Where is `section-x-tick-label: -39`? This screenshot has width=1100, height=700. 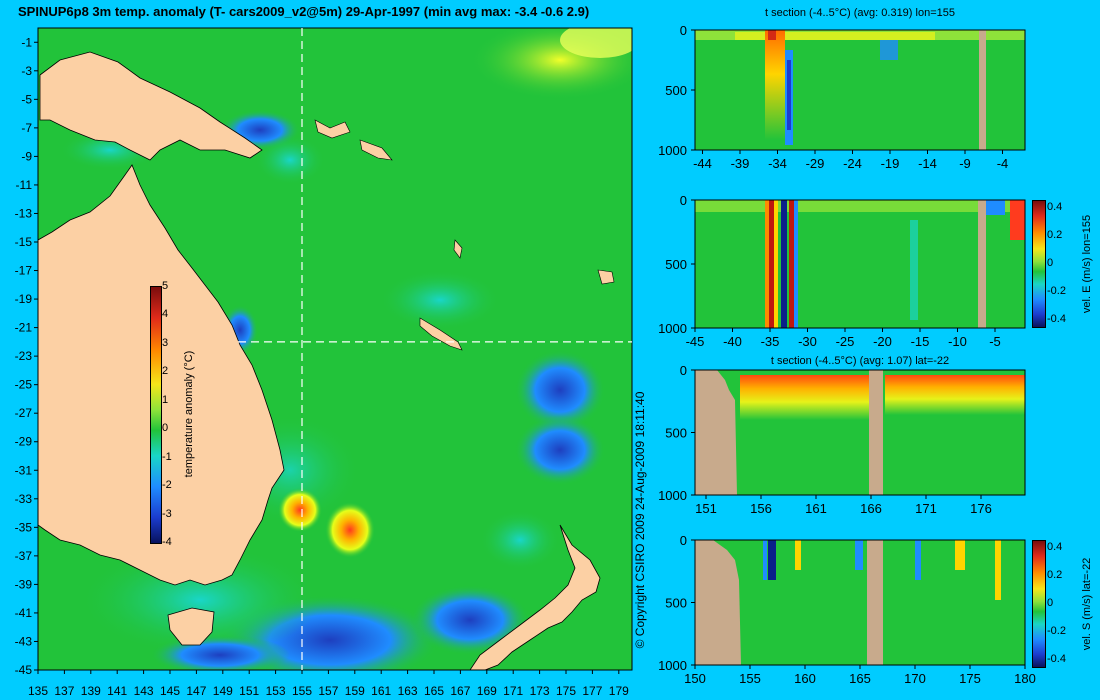 section-x-tick-label: -39 is located at coordinates (740, 163).